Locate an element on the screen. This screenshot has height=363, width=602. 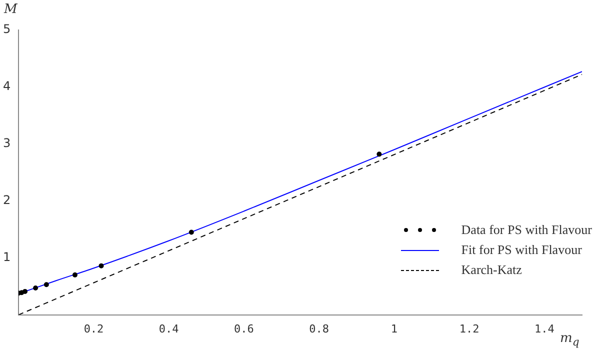
x-tick-label: 0.4 is located at coordinates (169, 329).